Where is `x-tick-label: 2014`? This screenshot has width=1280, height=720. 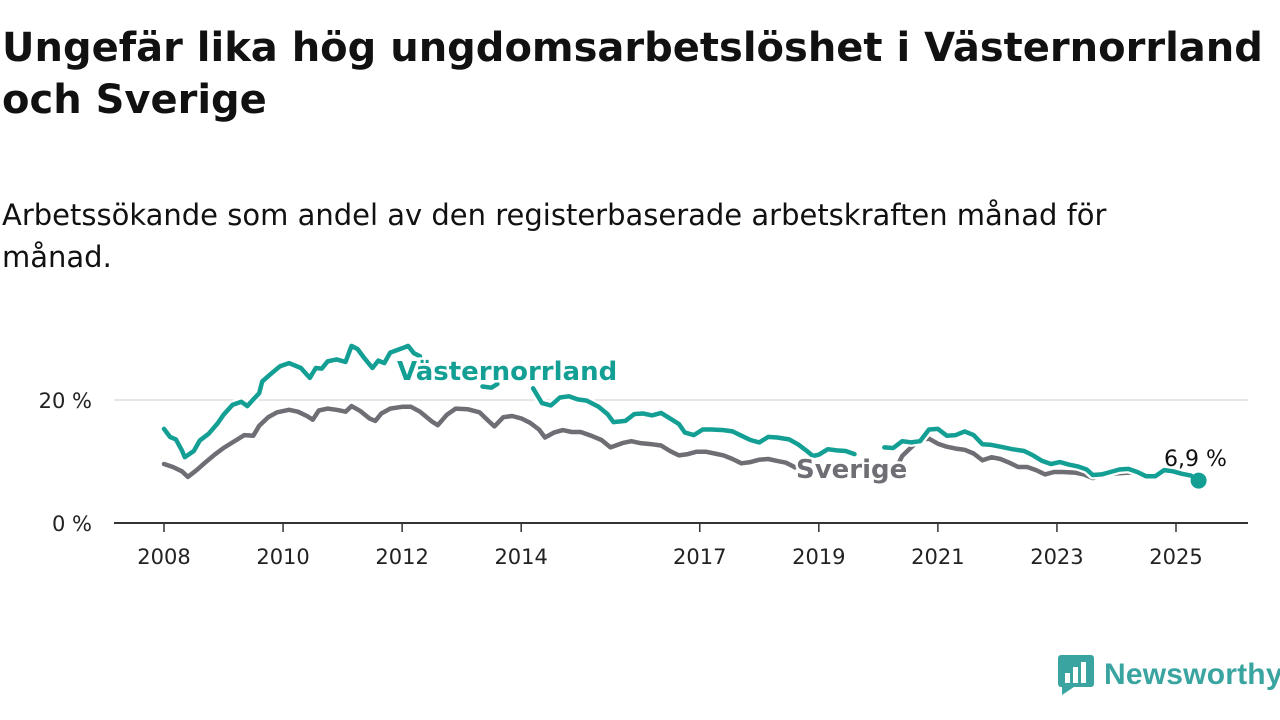 x-tick-label: 2014 is located at coordinates (520, 557).